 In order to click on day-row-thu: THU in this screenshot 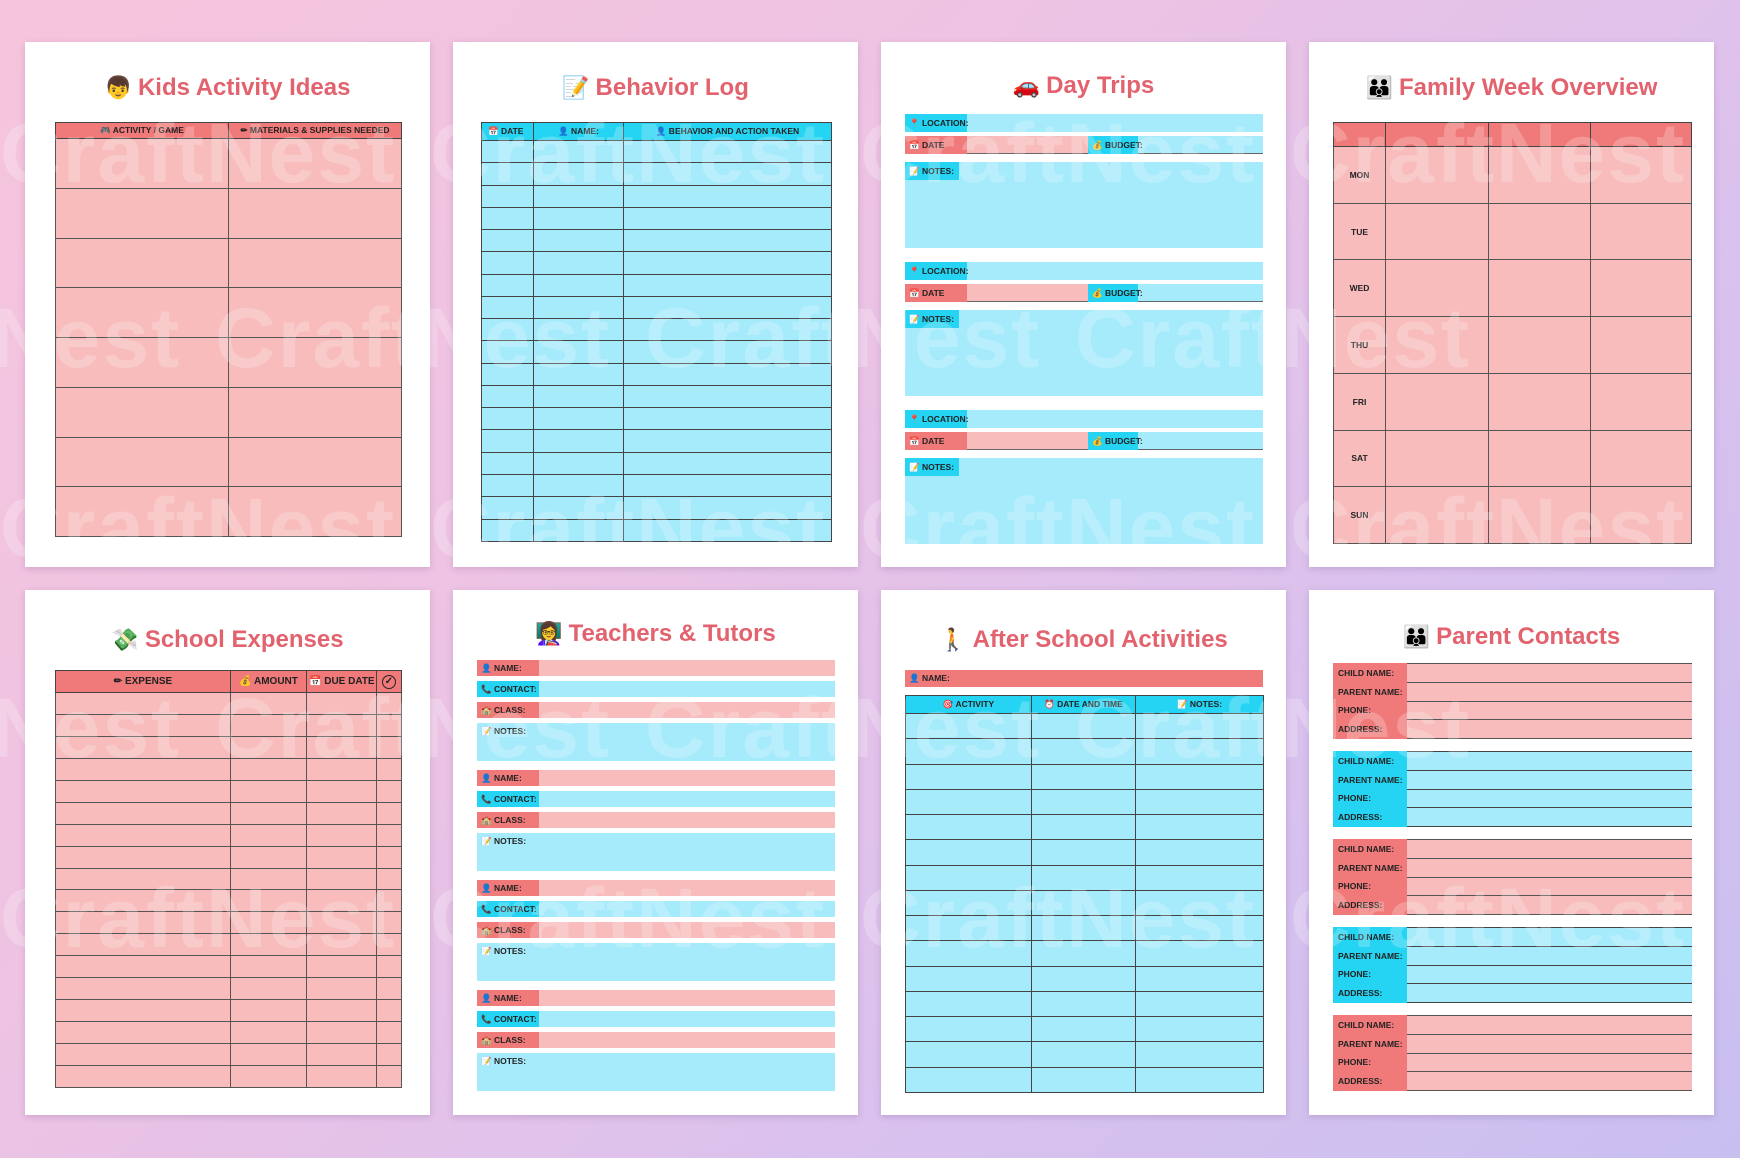, I will do `click(1512, 345)`.